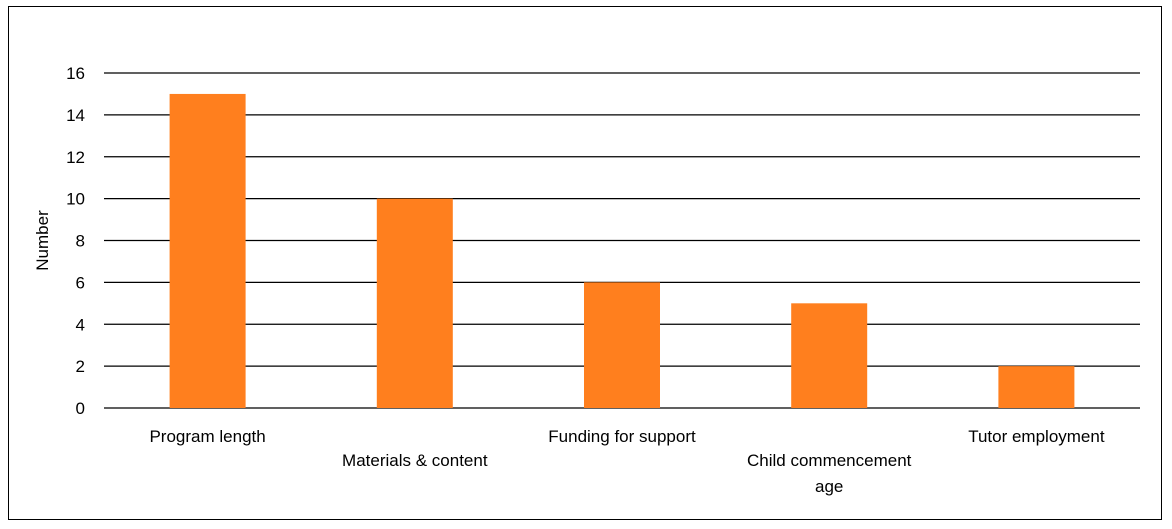 The height and width of the screenshot is (529, 1172). I want to click on y-tick-label: 0, so click(80, 408).